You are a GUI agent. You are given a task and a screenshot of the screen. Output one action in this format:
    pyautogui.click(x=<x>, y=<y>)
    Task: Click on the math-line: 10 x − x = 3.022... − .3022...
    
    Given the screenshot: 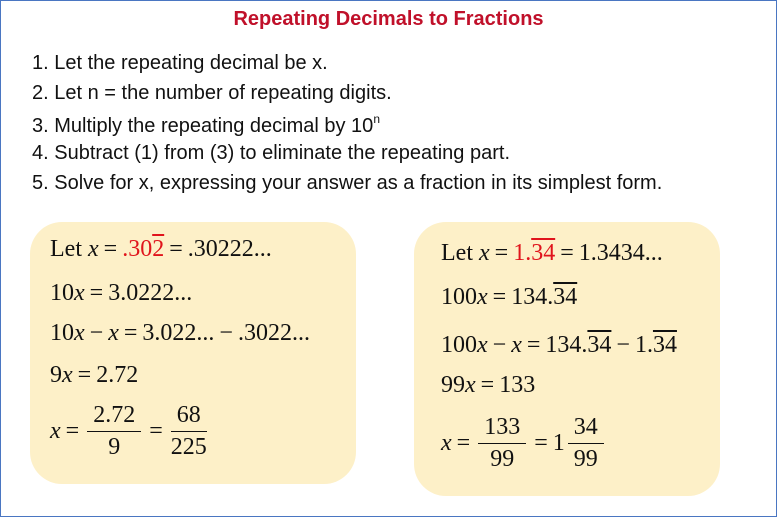 What is the action you would take?
    pyautogui.click(x=180, y=333)
    